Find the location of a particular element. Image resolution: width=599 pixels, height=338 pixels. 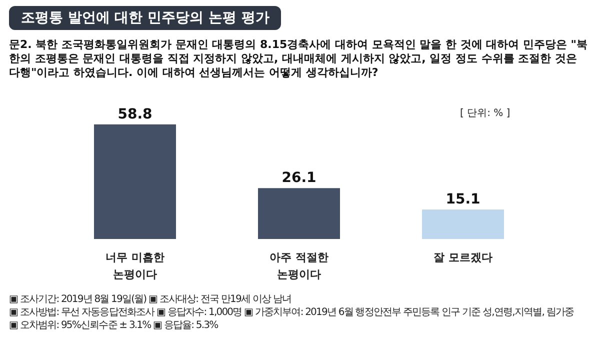

text: ▣ 오차범위: 95%신뢰수준 ± 3.1% ▣ 응답율: 5.3% is located at coordinates (114, 325).